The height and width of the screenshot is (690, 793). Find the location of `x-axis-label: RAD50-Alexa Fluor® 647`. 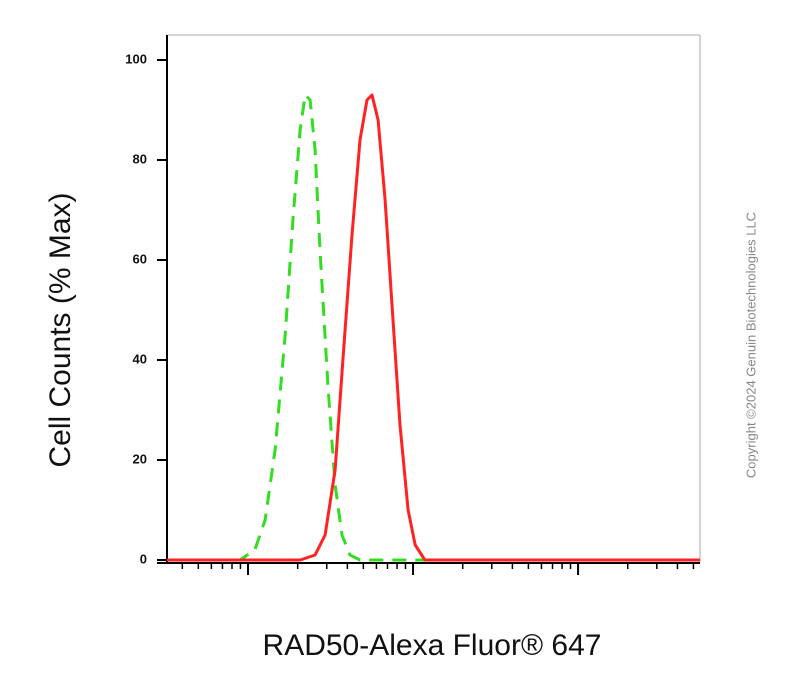

x-axis-label: RAD50-Alexa Fluor® 647 is located at coordinates (432, 645).